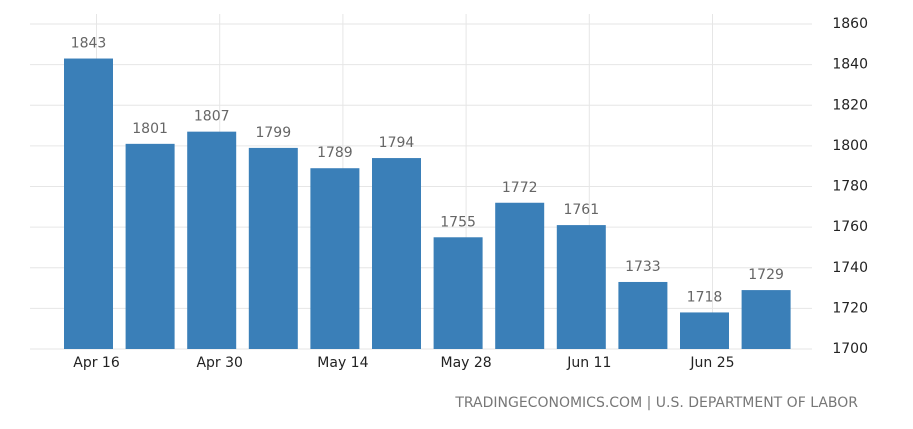 The width and height of the screenshot is (913, 429). I want to click on value-label: 1794, so click(397, 143).